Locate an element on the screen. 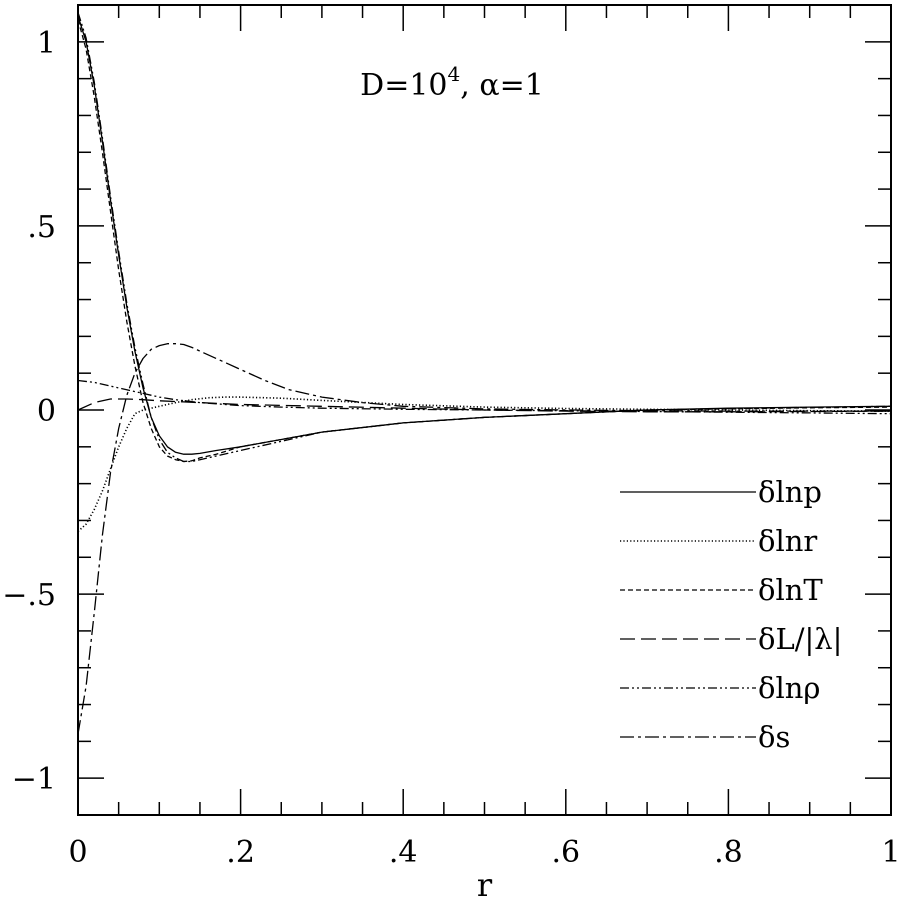  legend: δlnp δlnr δlnT δL/|λ| δlnρ δs is located at coordinates (731, 614).